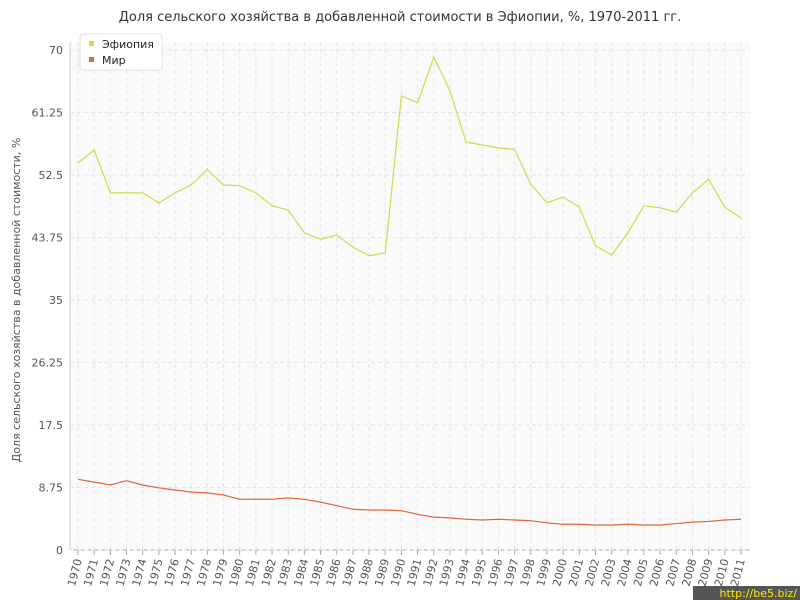 The height and width of the screenshot is (600, 800). I want to click on watermark: http://be5.biz/, so click(759, 593).